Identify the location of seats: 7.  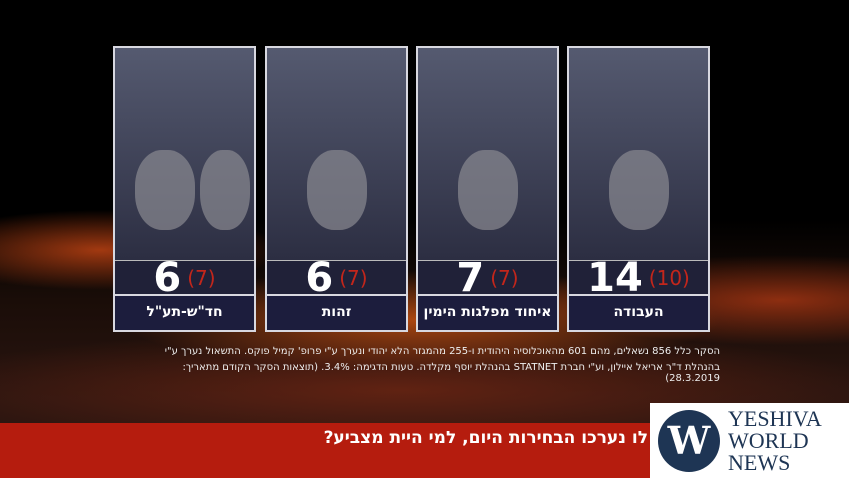
(470, 277).